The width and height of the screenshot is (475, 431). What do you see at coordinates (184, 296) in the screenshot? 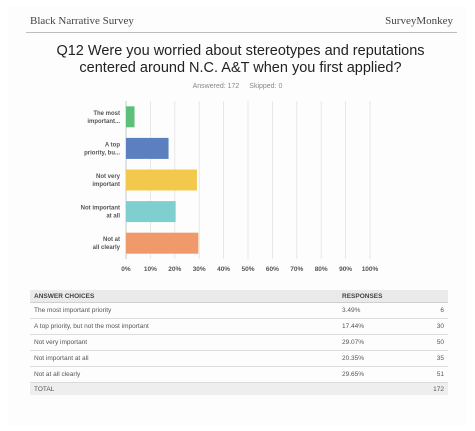
I see `col-header-choices: ANSWER CHOICES` at bounding box center [184, 296].